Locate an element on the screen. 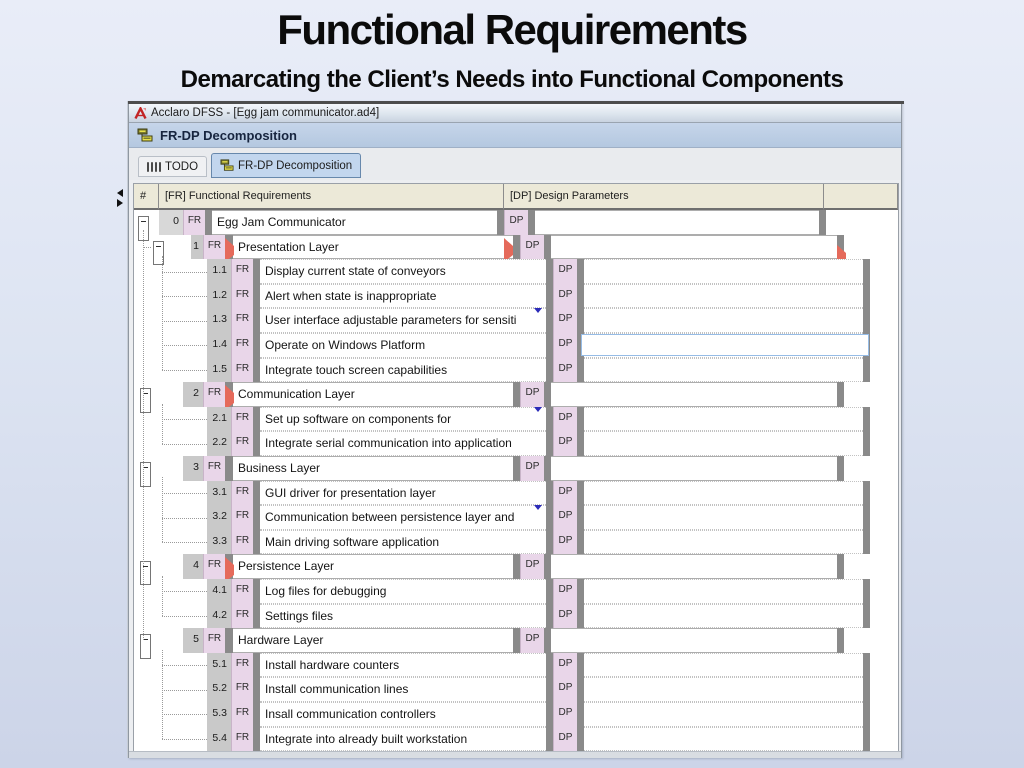 Image resolution: width=1024 pixels, height=768 pixels. fr-text-cell: Settings files is located at coordinates (403, 616).